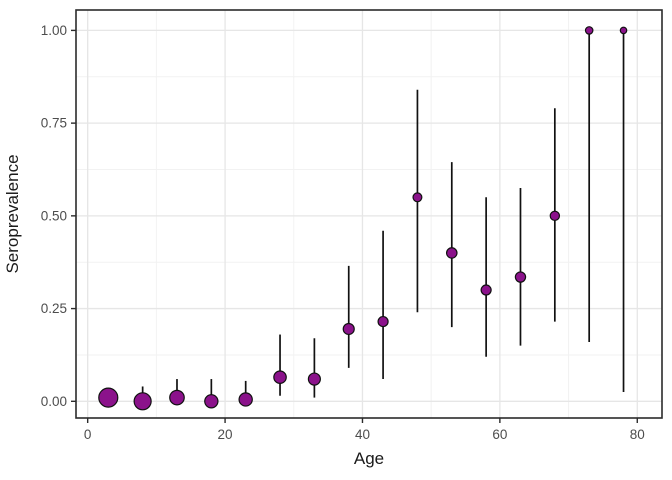 This screenshot has width=672, height=480. I want to click on x-axis-title: Age, so click(369, 458).